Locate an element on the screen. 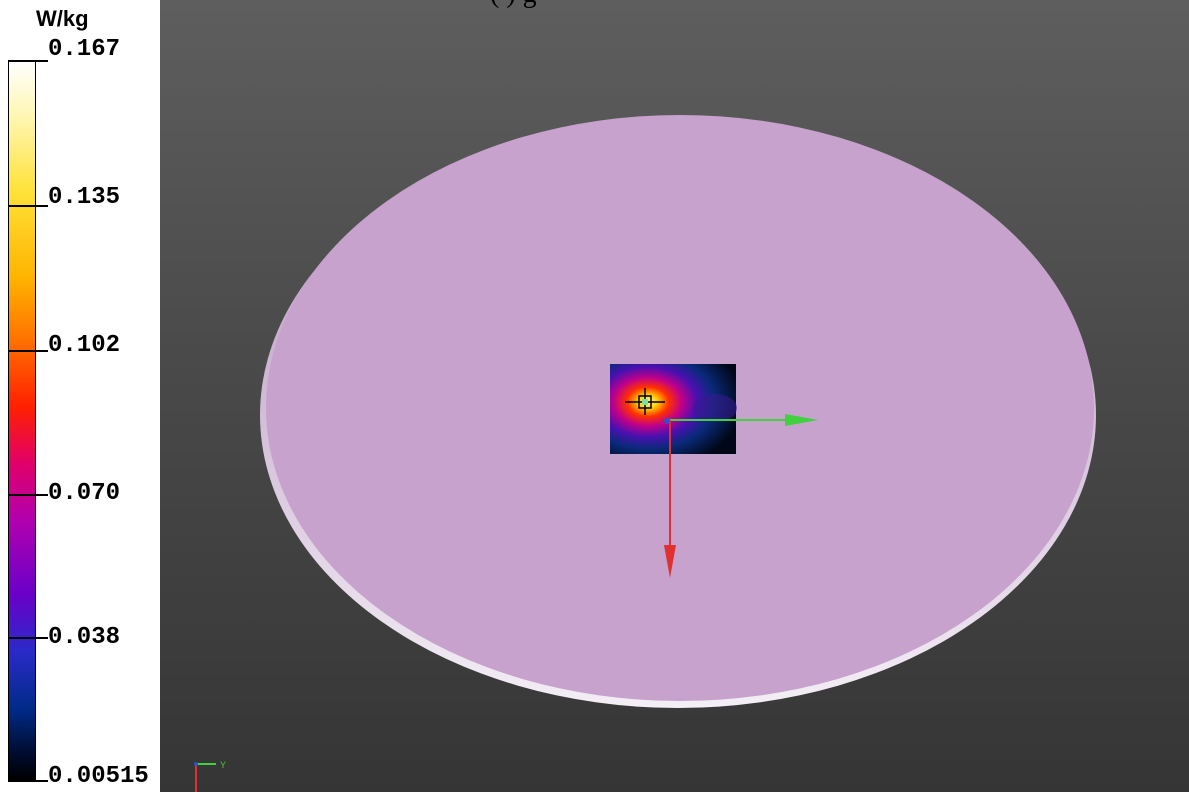 Image resolution: width=1189 pixels, height=792 pixels. origin-marker is located at coordinates (667, 421).